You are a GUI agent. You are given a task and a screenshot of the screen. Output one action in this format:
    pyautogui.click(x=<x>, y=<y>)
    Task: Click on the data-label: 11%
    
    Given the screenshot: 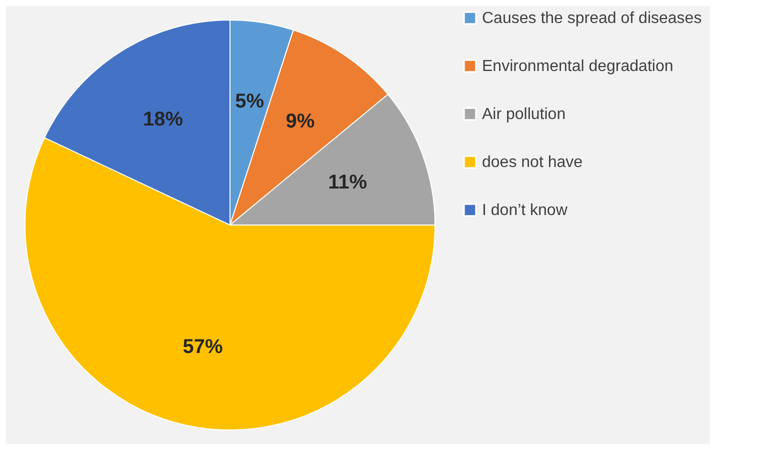 What is the action you would take?
    pyautogui.click(x=348, y=183)
    